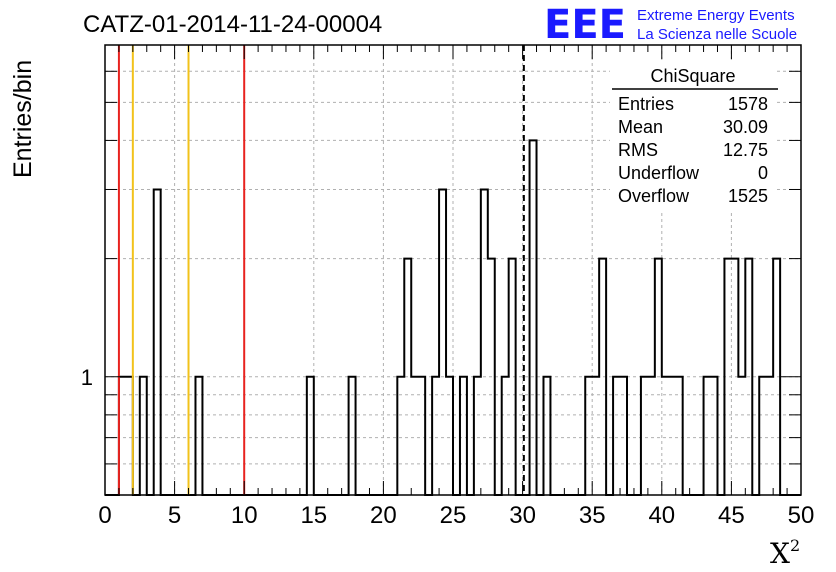  Describe the element at coordinates (748, 196) in the screenshot. I see `stats-value: 1525` at that location.